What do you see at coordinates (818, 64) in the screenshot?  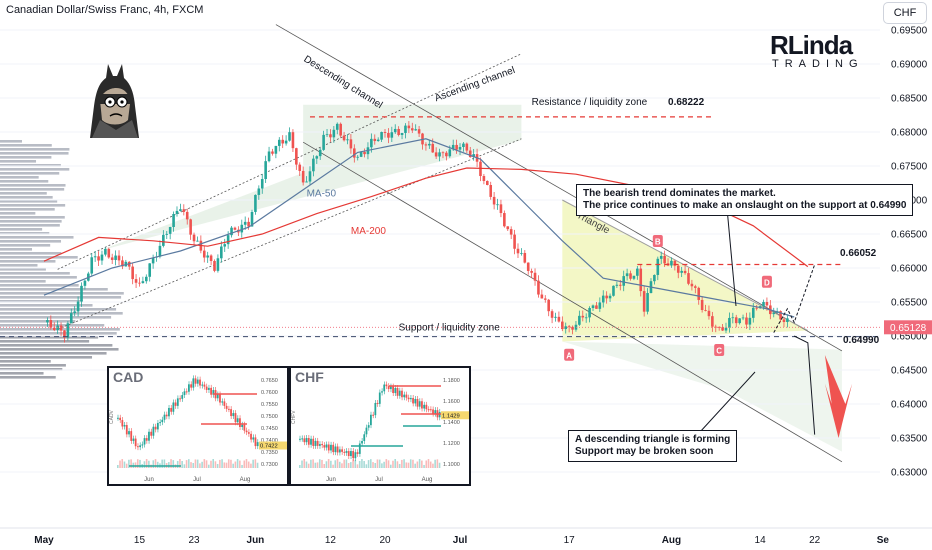 I see `brand-logo-subtext: TRADING` at bounding box center [818, 64].